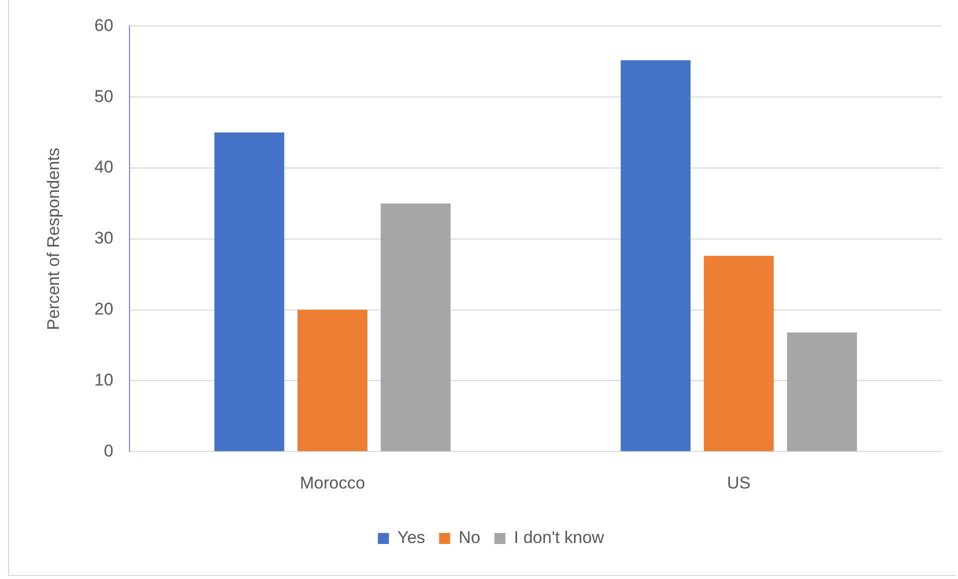  I want to click on x-tick-label: Morocco, so click(333, 482).